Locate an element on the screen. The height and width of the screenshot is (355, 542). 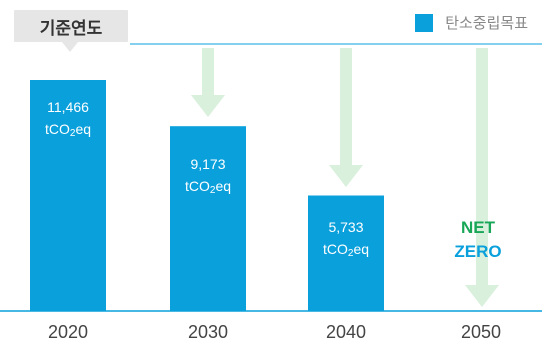
bar-value: 9,173 is located at coordinates (208, 164).